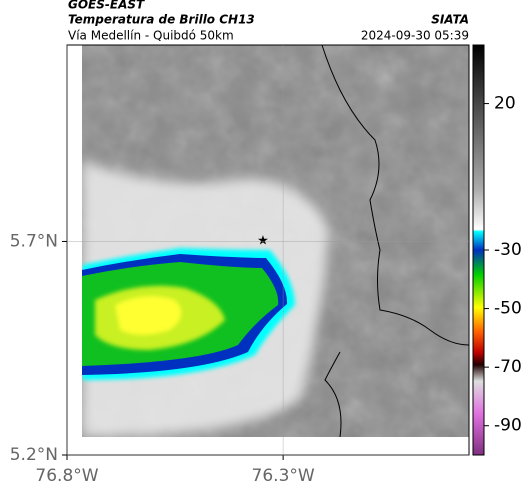  Describe the element at coordinates (263, 241) in the screenshot. I see `location-star: ★` at that location.